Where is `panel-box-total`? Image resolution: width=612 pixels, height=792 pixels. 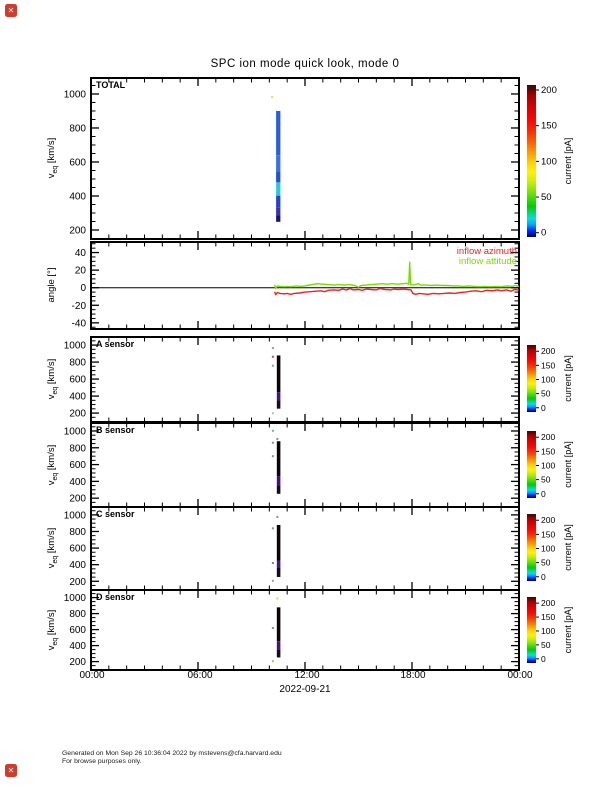
panel-box-total is located at coordinates (305, 158).